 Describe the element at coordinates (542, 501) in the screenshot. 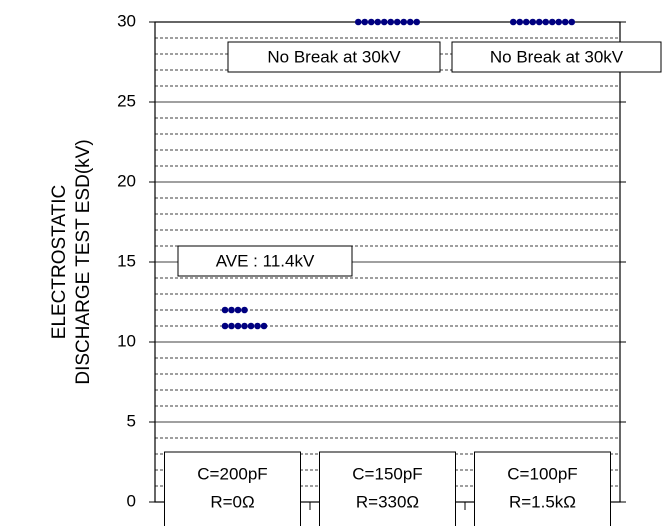

I see `x-tick-label: R=1.5kΩ` at that location.